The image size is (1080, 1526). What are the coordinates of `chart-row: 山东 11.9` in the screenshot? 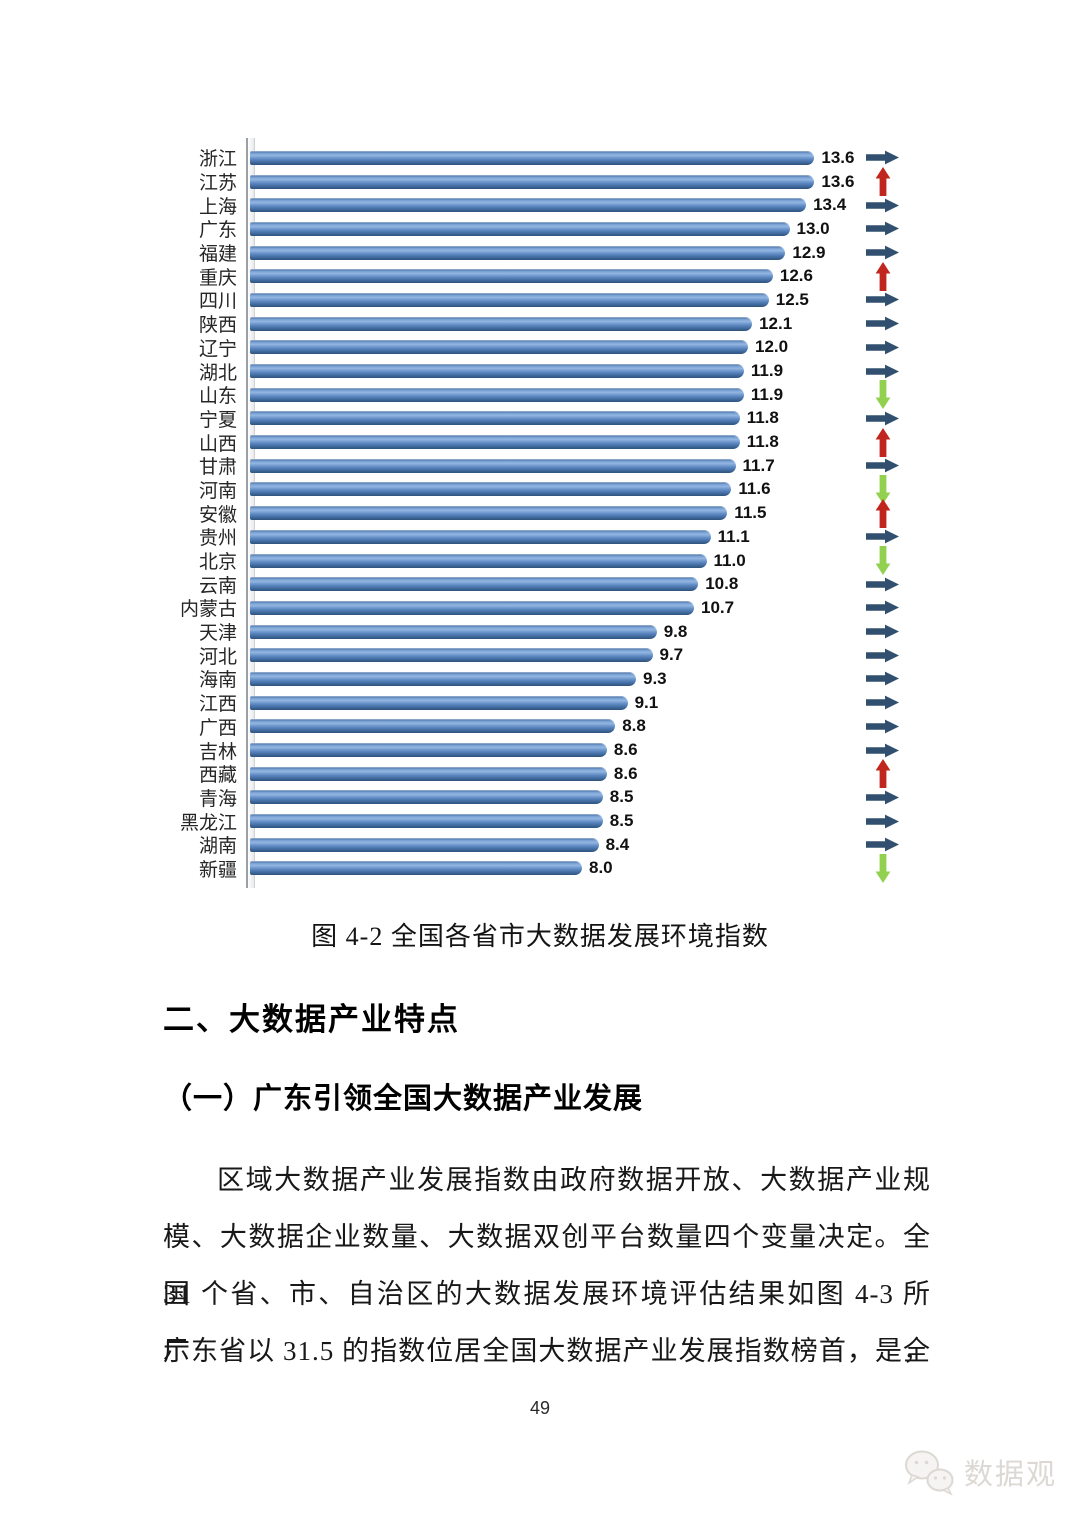 It's located at (545, 395).